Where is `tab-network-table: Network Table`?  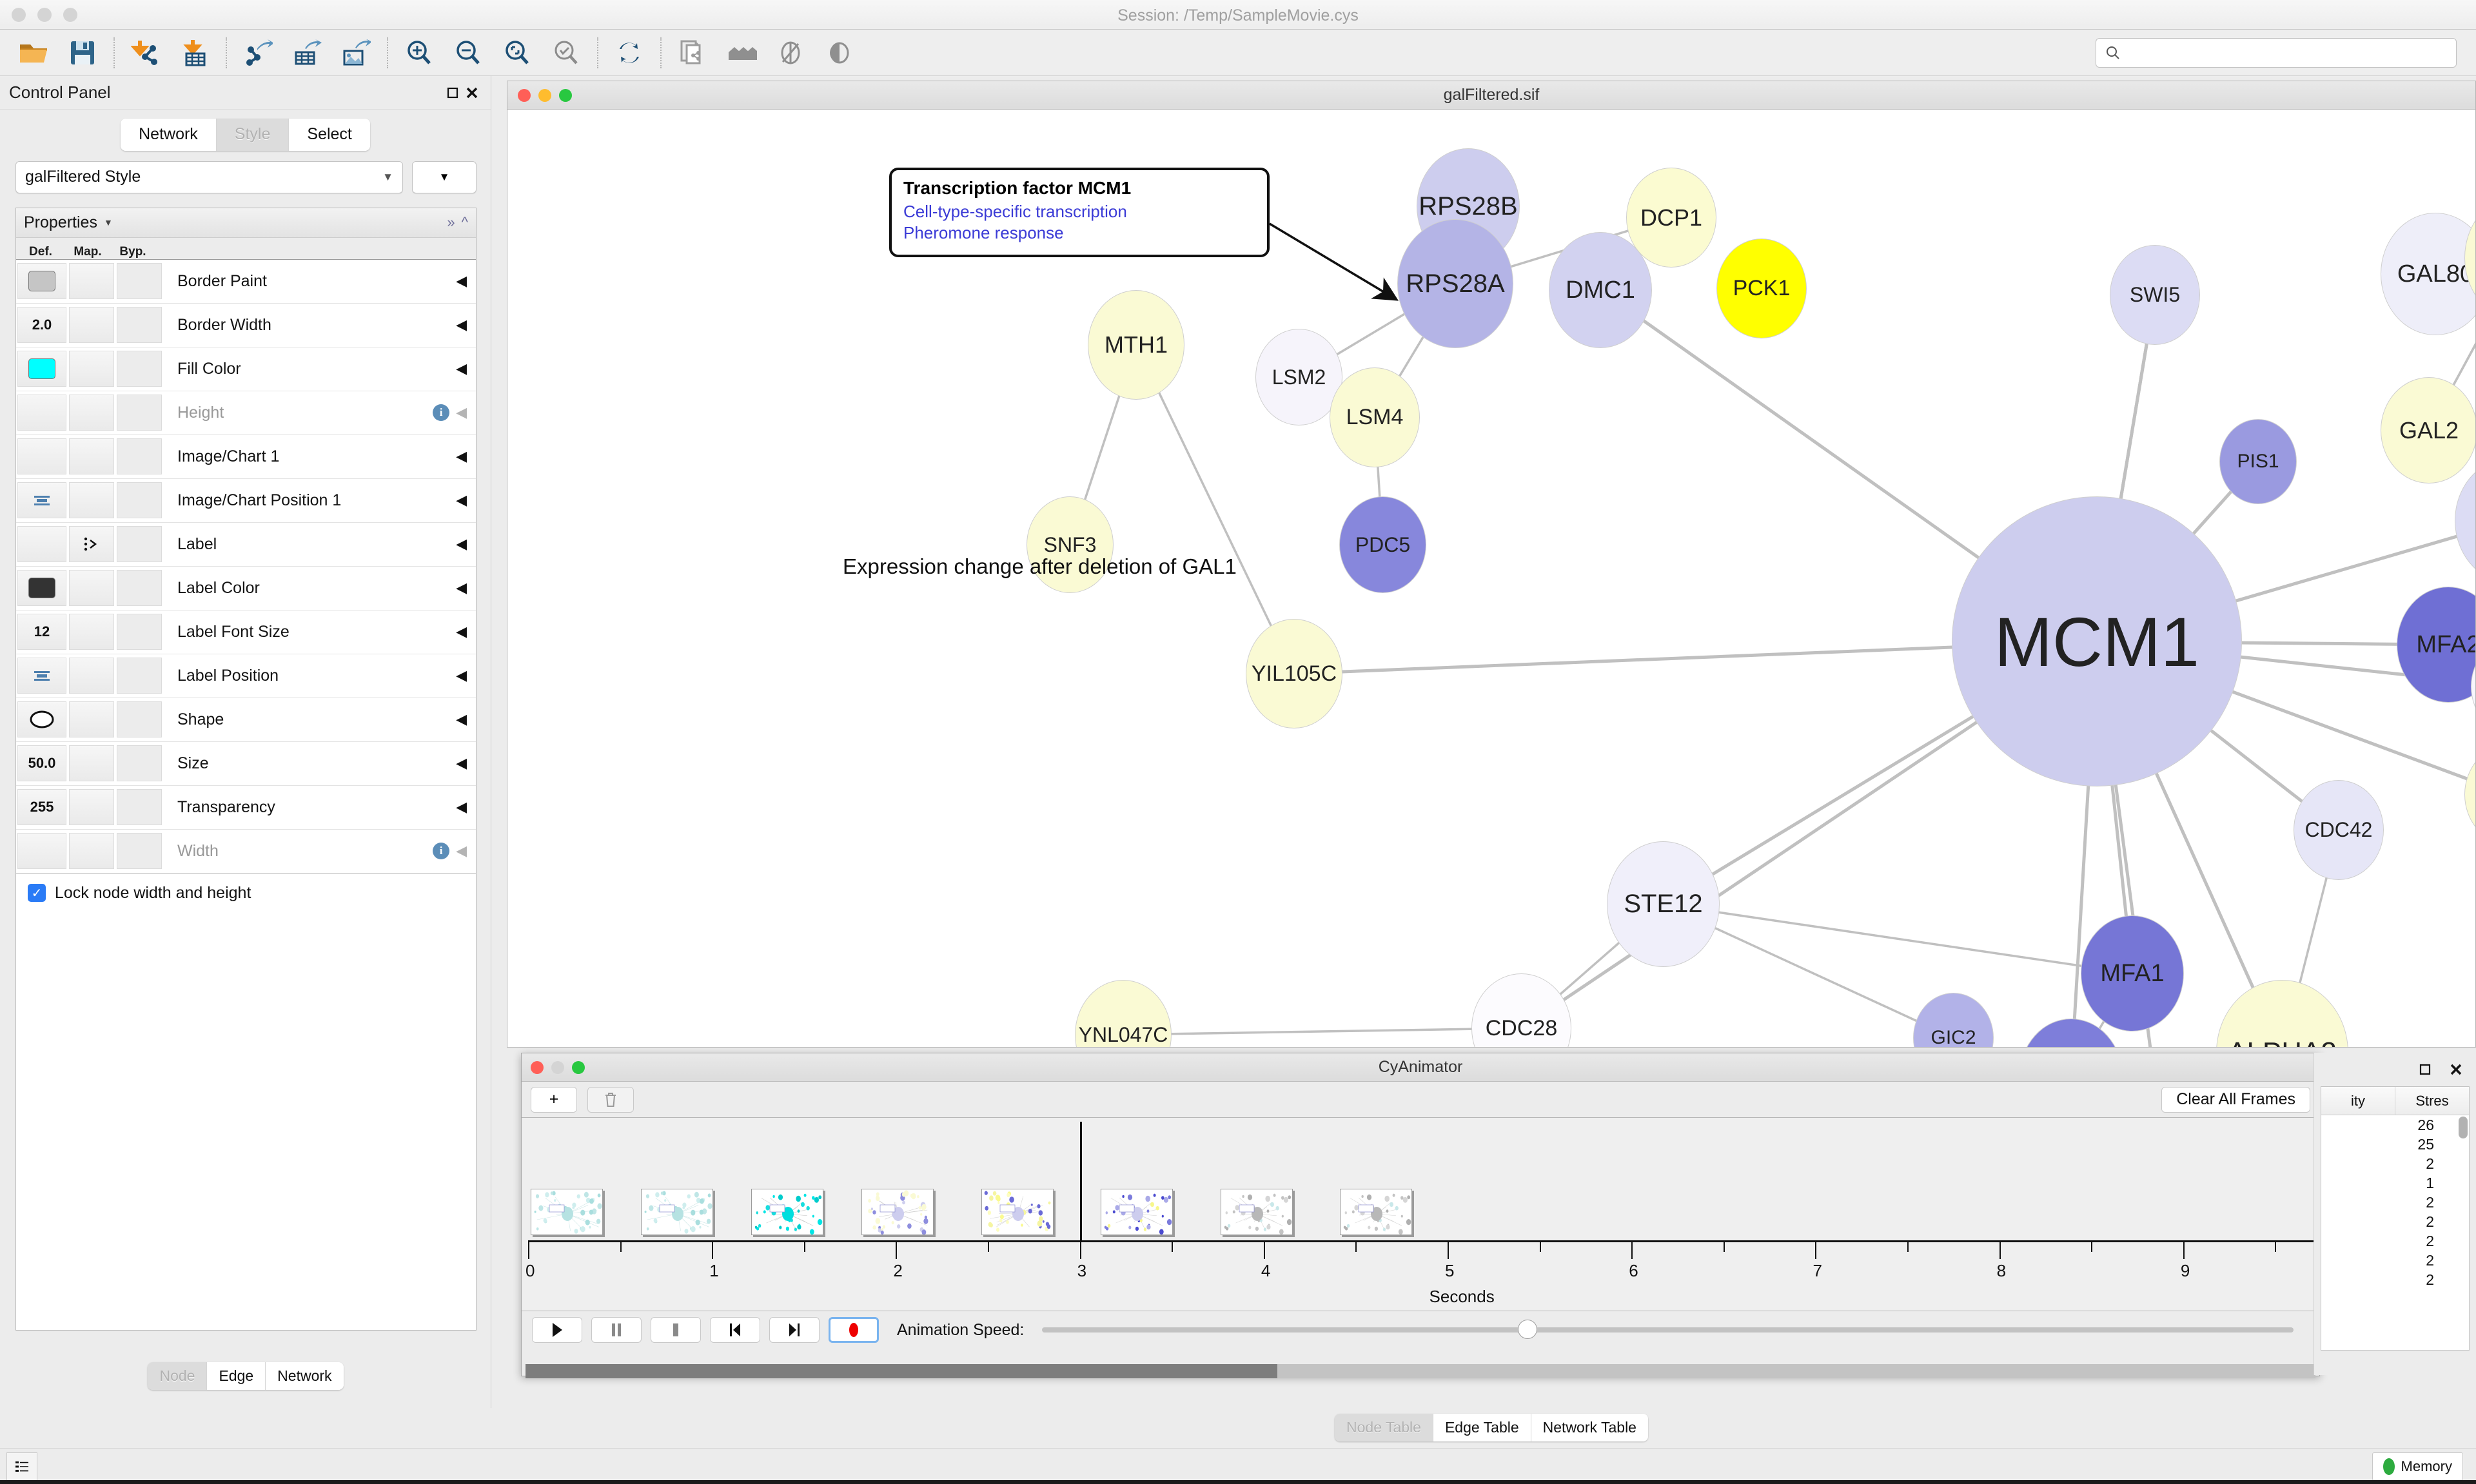 tab-network-table: Network Table is located at coordinates (1590, 1427).